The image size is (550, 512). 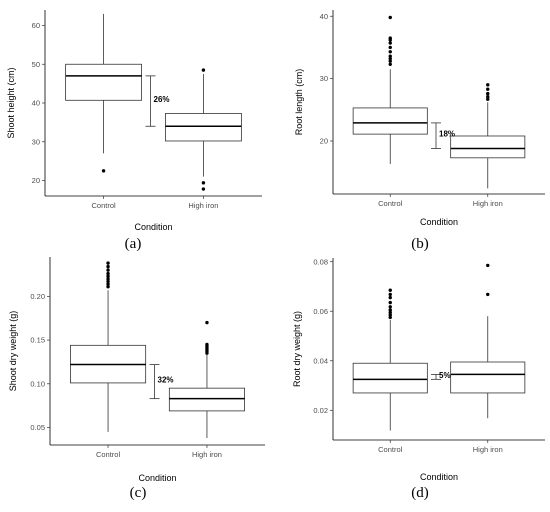 What do you see at coordinates (37, 296) in the screenshot?
I see `y-tick-label: 0.20` at bounding box center [37, 296].